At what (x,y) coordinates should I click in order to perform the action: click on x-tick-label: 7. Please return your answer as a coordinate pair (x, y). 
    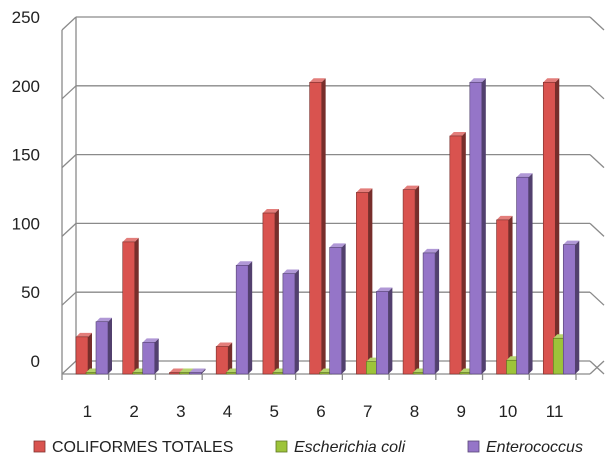
    Looking at the image, I should click on (367, 411).